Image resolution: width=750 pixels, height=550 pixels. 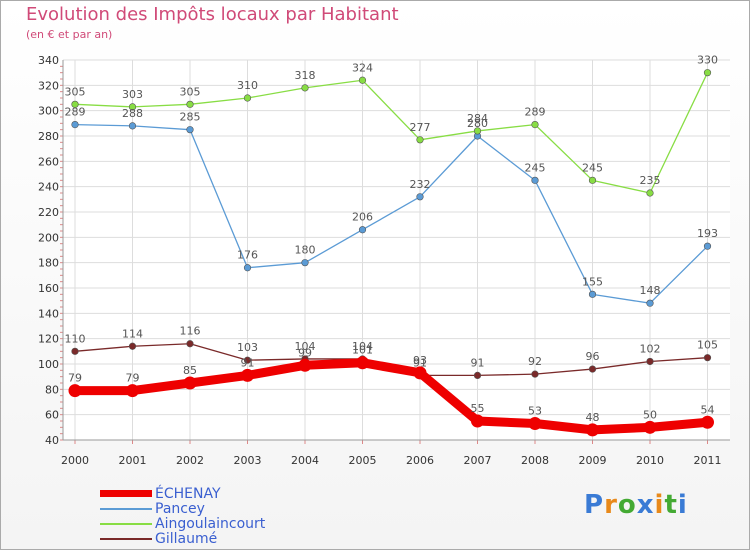 What do you see at coordinates (363, 460) in the screenshot?
I see `x-tick-label: 2005` at bounding box center [363, 460].